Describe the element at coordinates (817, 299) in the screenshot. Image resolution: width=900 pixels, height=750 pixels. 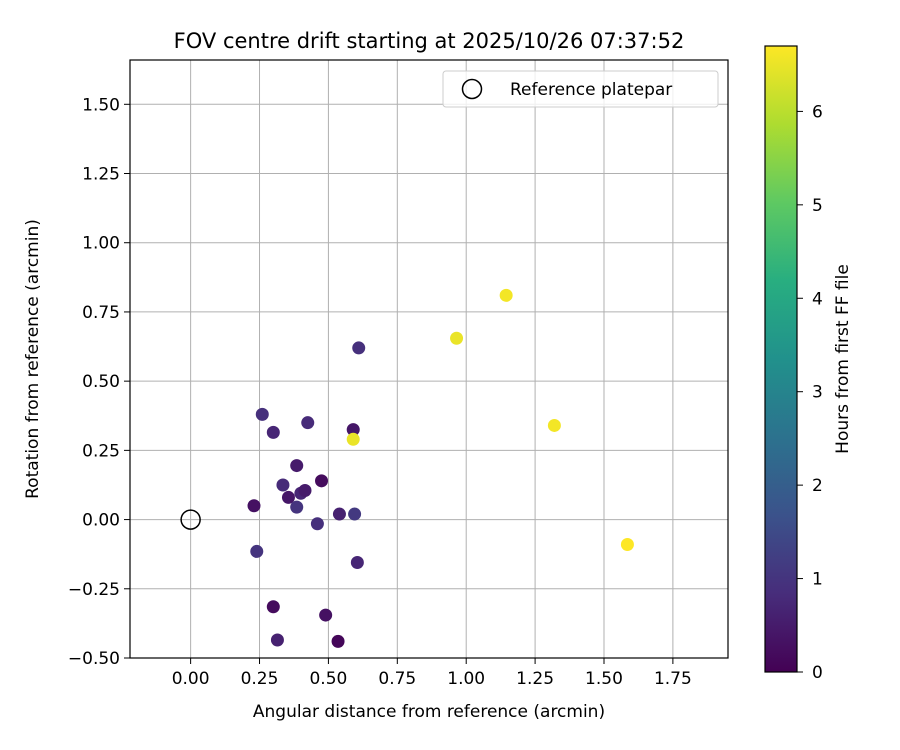
I see `colorbar-tick-label: 4` at that location.